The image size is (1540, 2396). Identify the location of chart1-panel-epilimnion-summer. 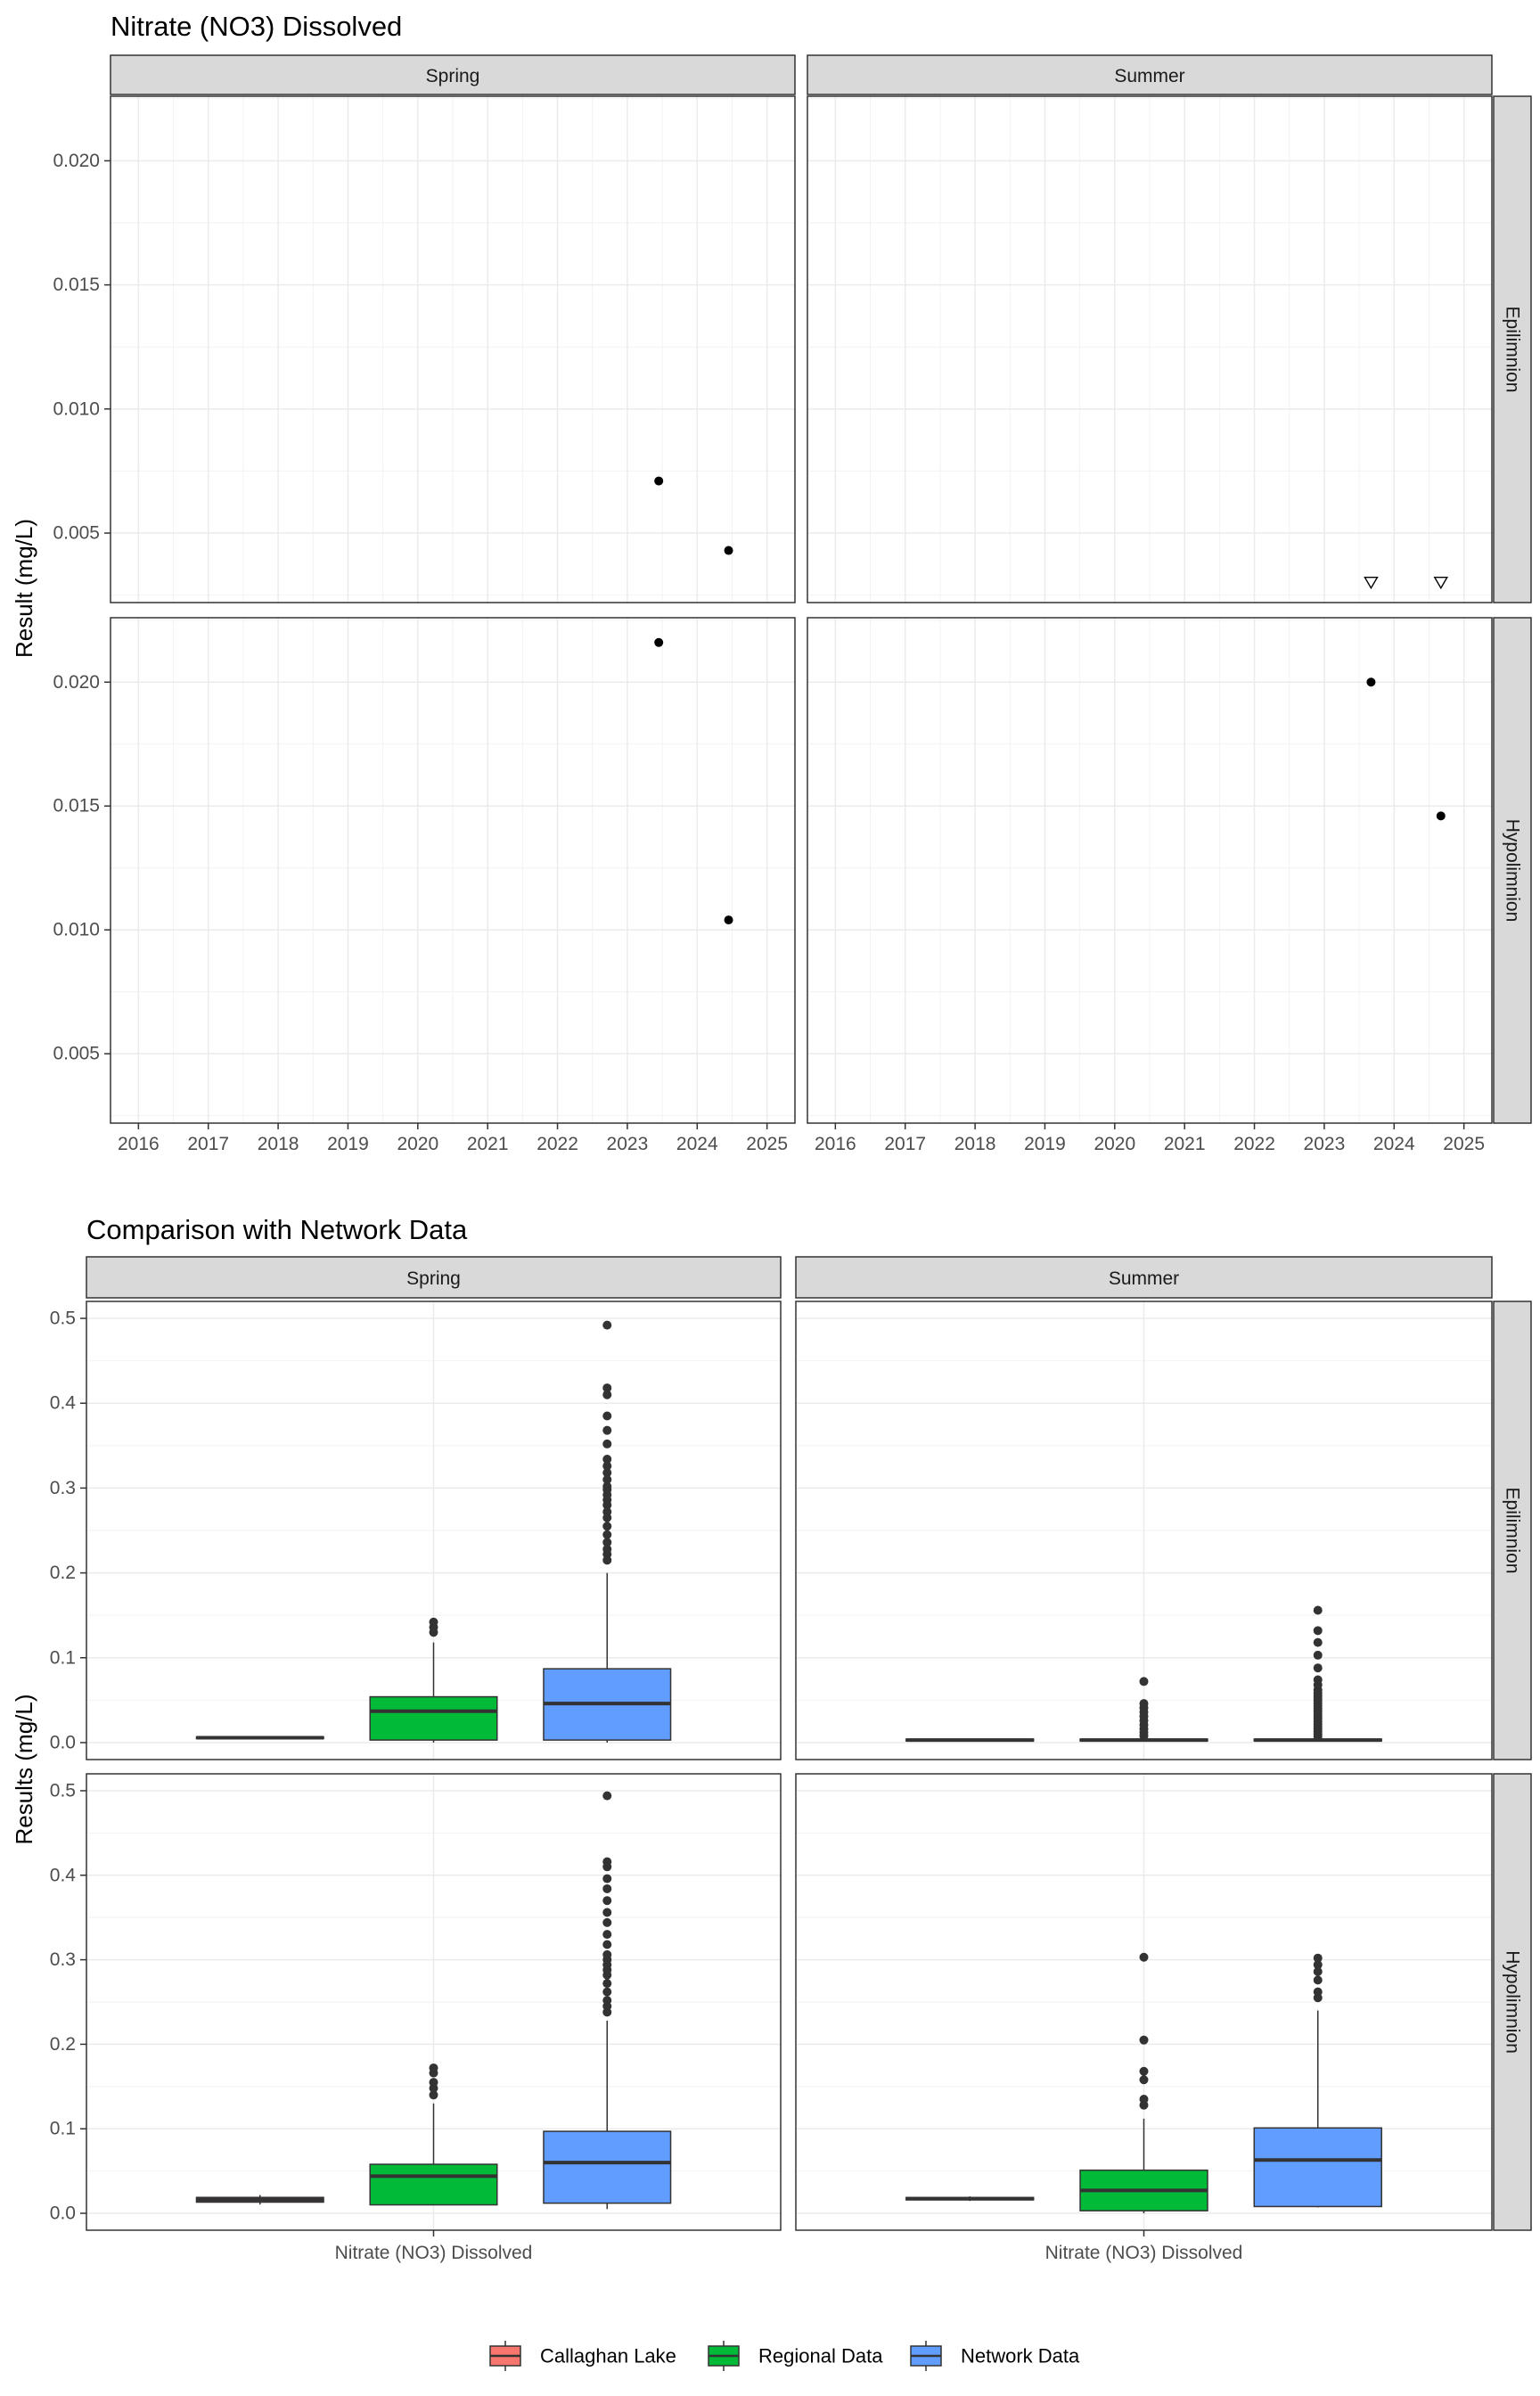
(1150, 349).